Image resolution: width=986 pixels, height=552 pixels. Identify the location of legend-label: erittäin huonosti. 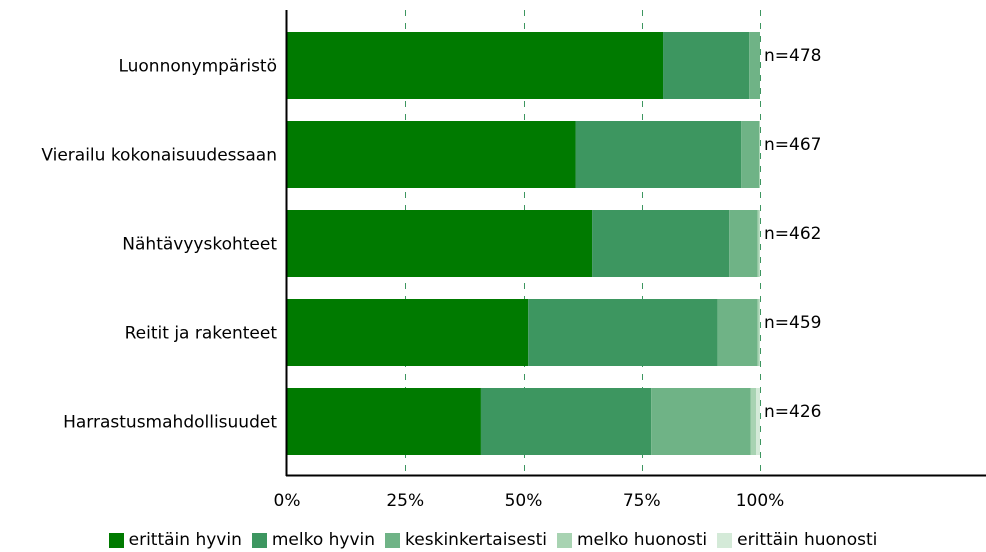
(807, 540).